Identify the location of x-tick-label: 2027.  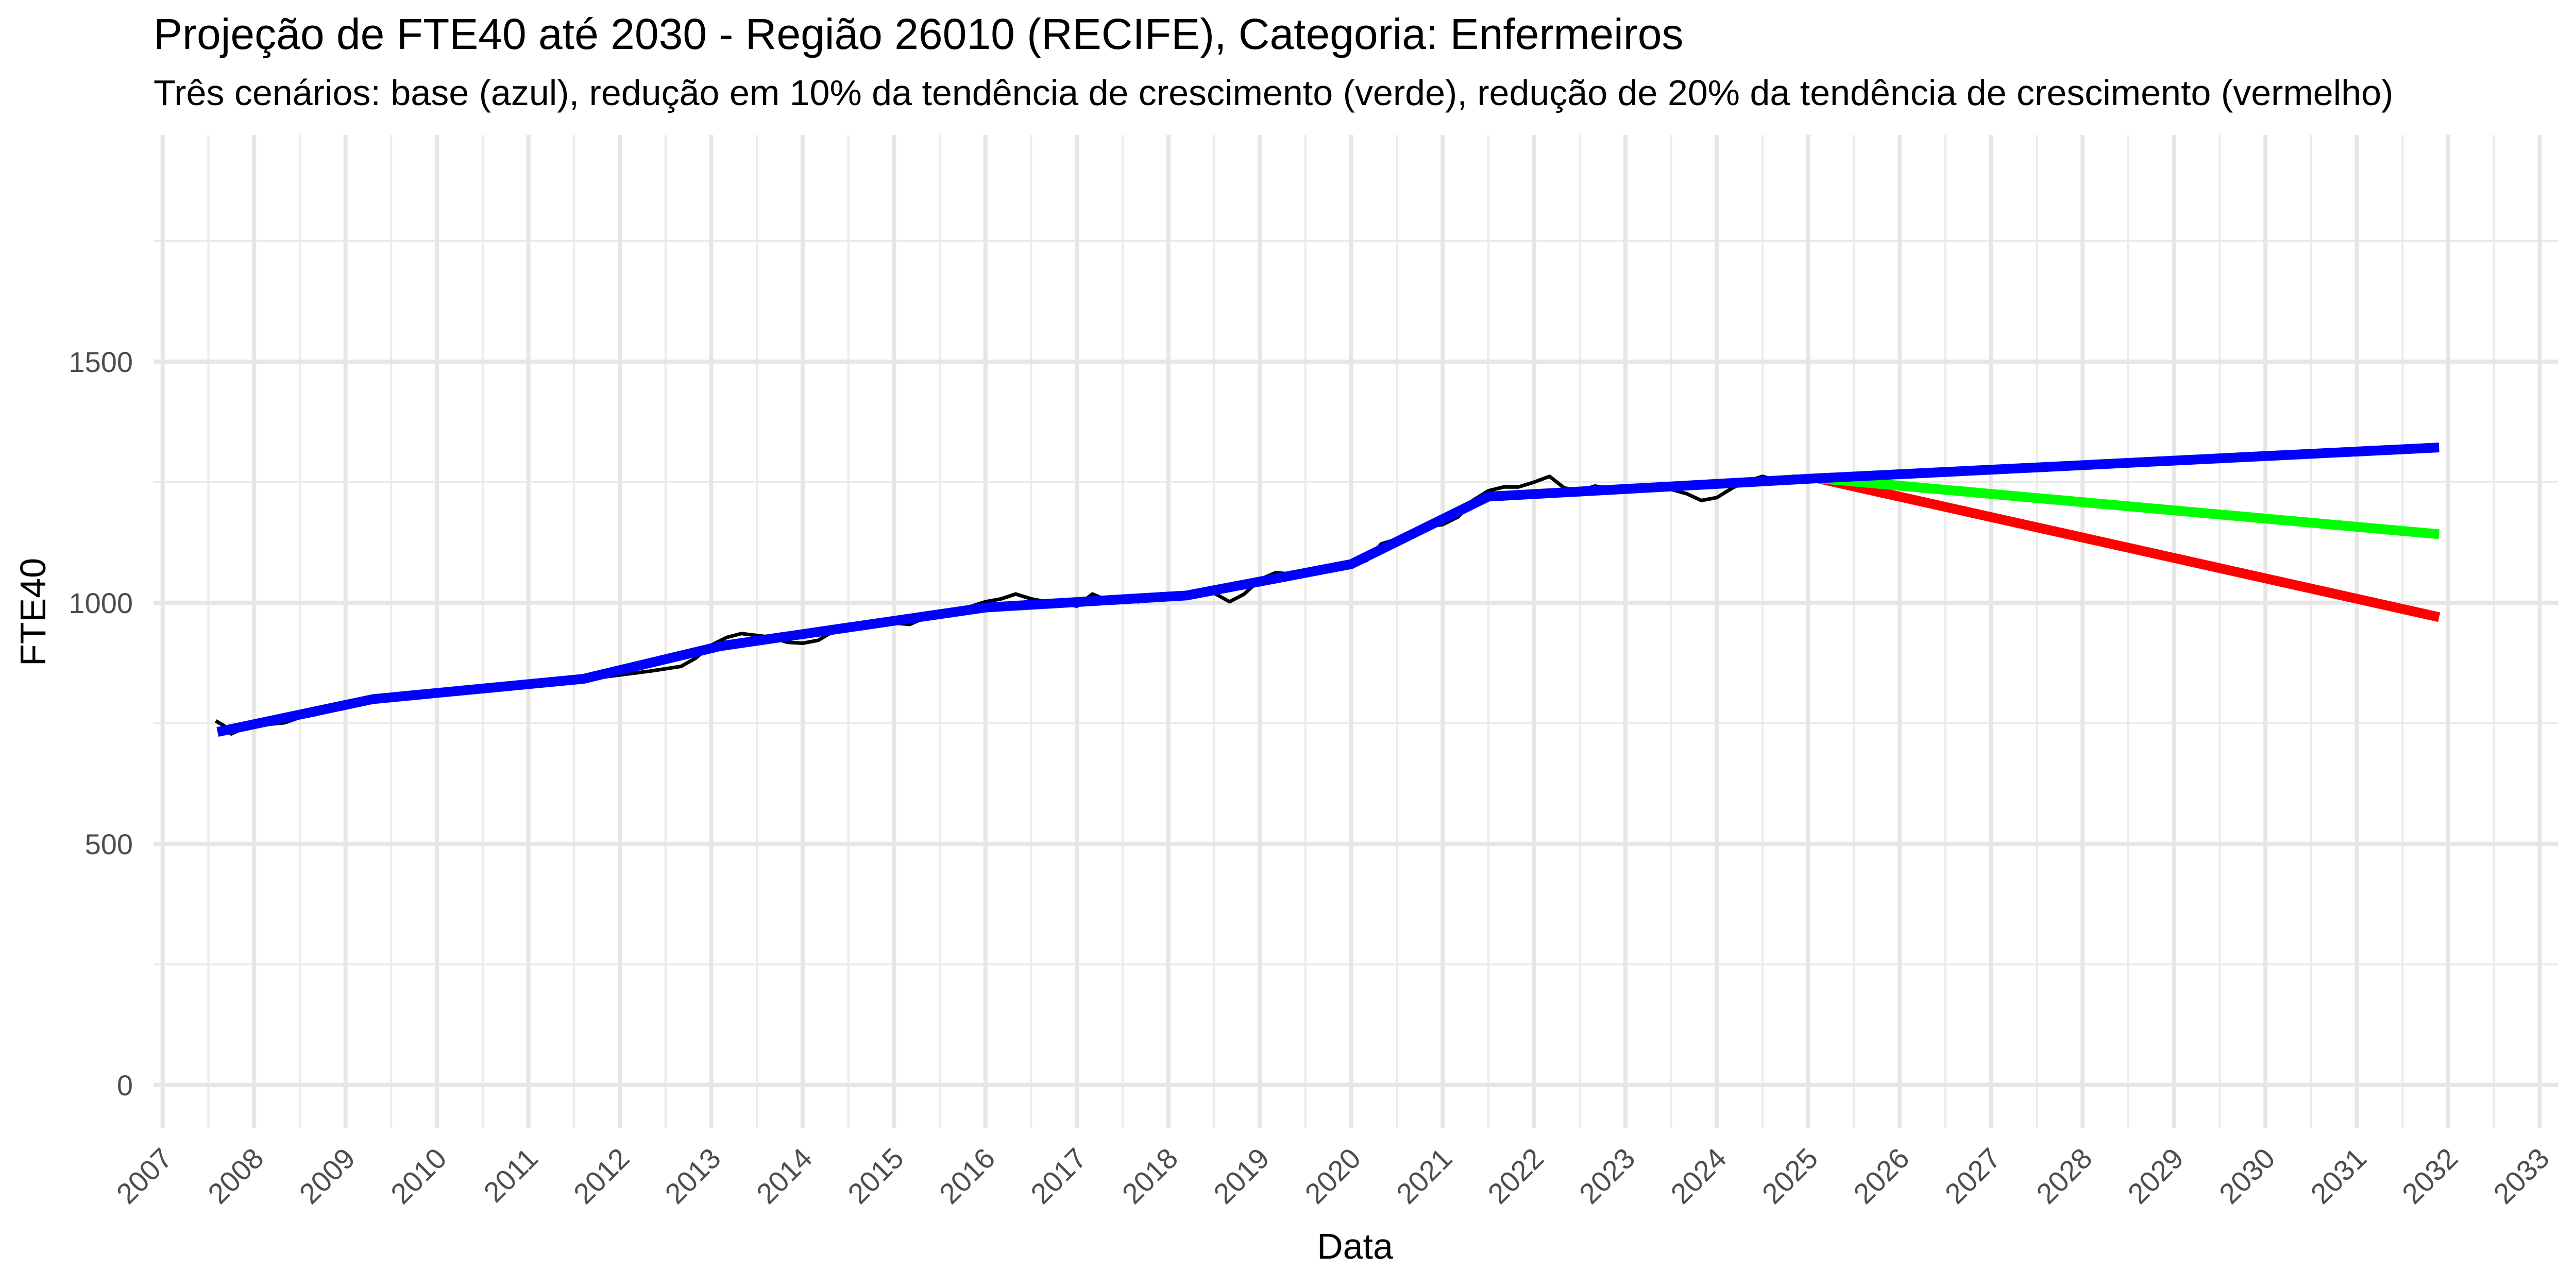
(1973, 1176).